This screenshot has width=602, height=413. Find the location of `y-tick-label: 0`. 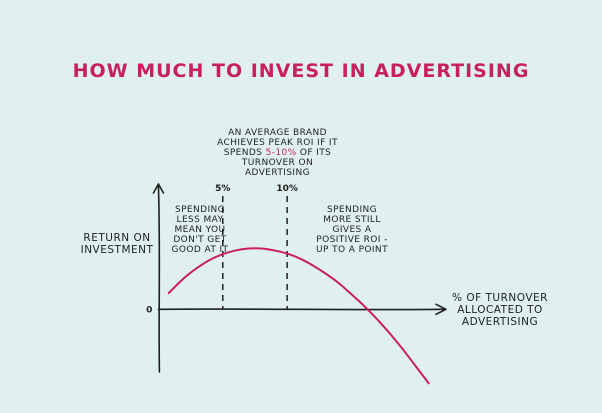

y-tick-label: 0 is located at coordinates (149, 310).